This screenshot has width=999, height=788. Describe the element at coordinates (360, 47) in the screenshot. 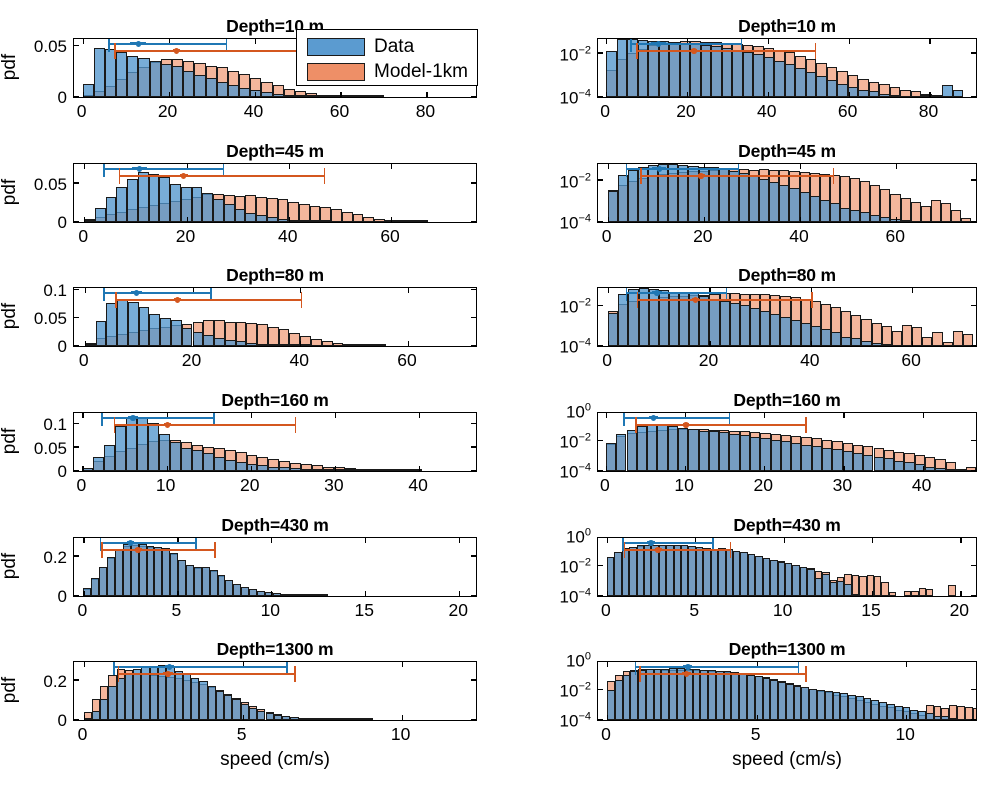

I see `legend-item-data: Data` at that location.